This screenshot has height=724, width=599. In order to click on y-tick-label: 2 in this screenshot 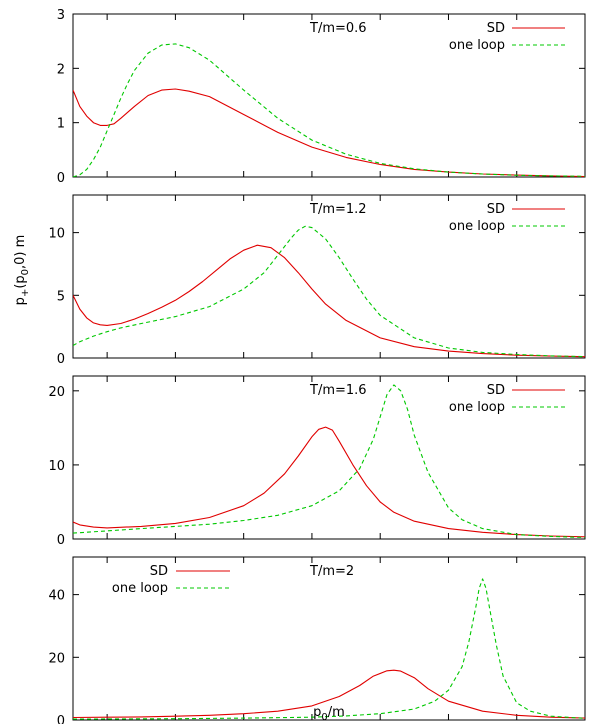, I will do `click(61, 69)`.